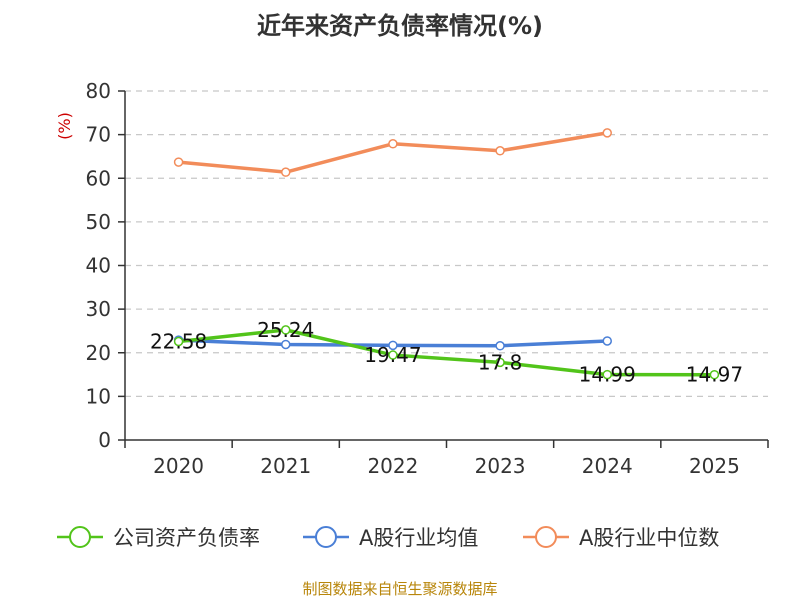 The image size is (800, 600). Describe the element at coordinates (98, 396) in the screenshot. I see `y-tick-label: 10` at that location.